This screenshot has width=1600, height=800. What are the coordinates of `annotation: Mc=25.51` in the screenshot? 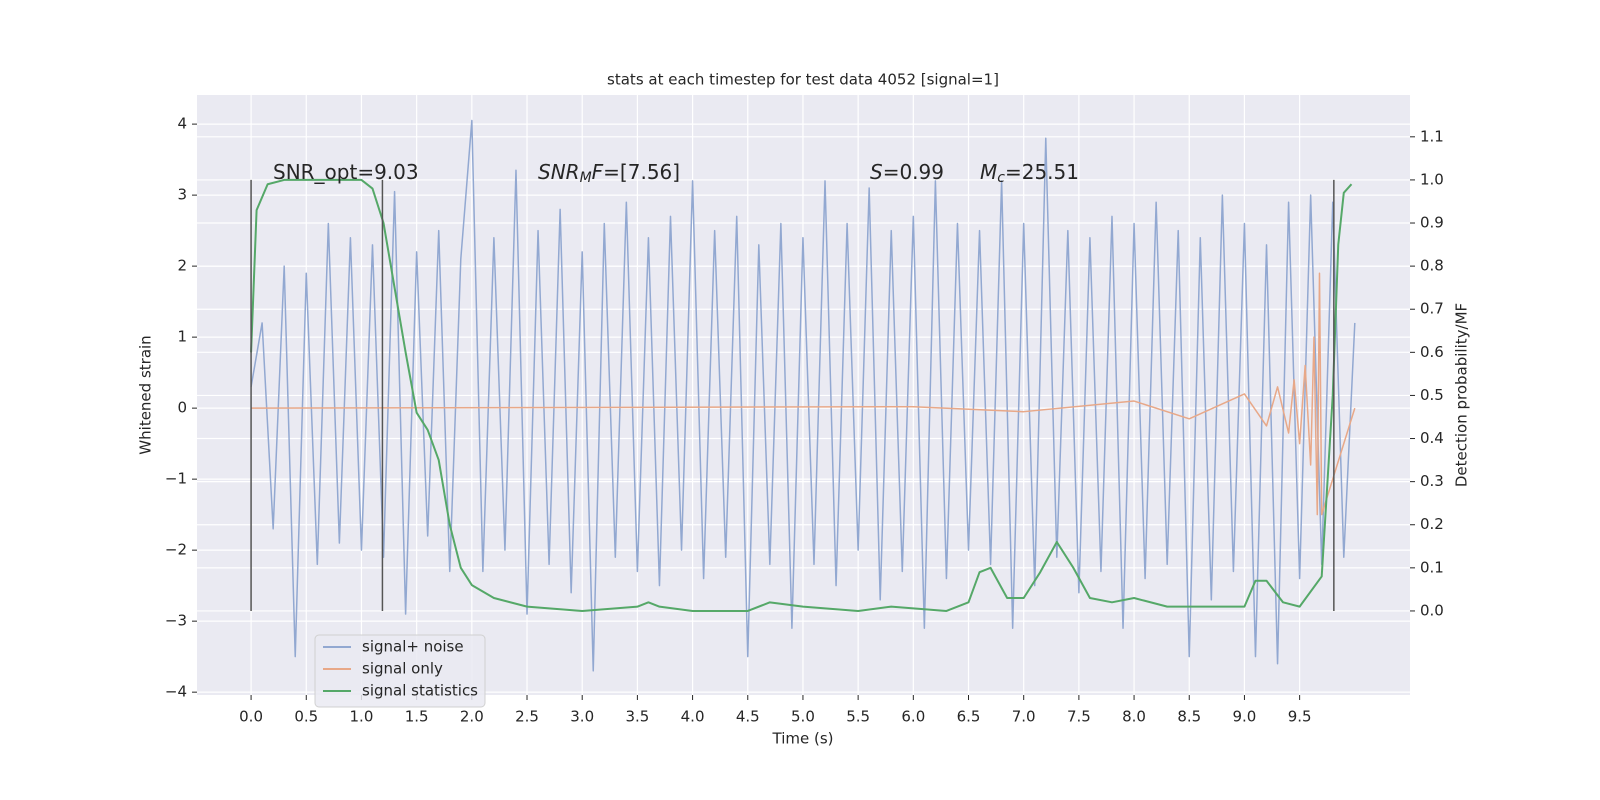 It's located at (1029, 173).